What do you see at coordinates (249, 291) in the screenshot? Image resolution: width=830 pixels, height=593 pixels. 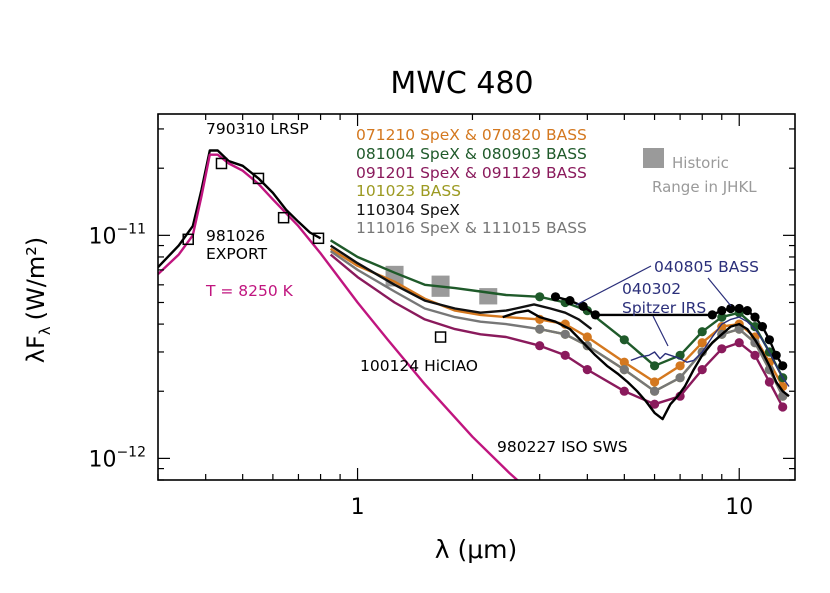 I see `annotation-temperature: T = 8250 K` at bounding box center [249, 291].